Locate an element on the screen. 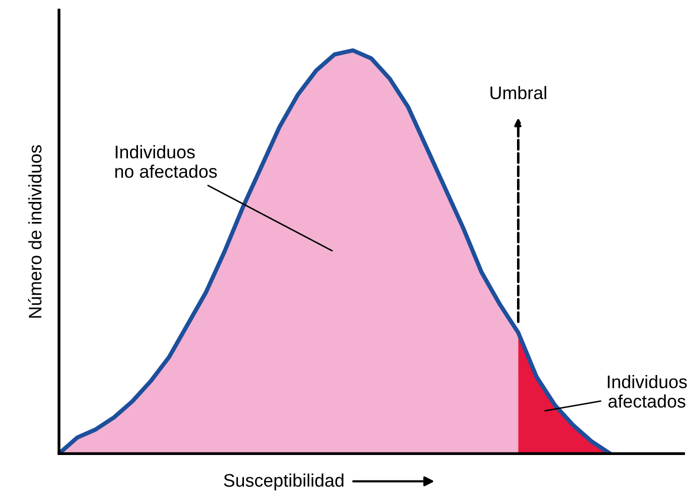 The image size is (694, 504). annotation: Individuos afectados is located at coordinates (647, 391).